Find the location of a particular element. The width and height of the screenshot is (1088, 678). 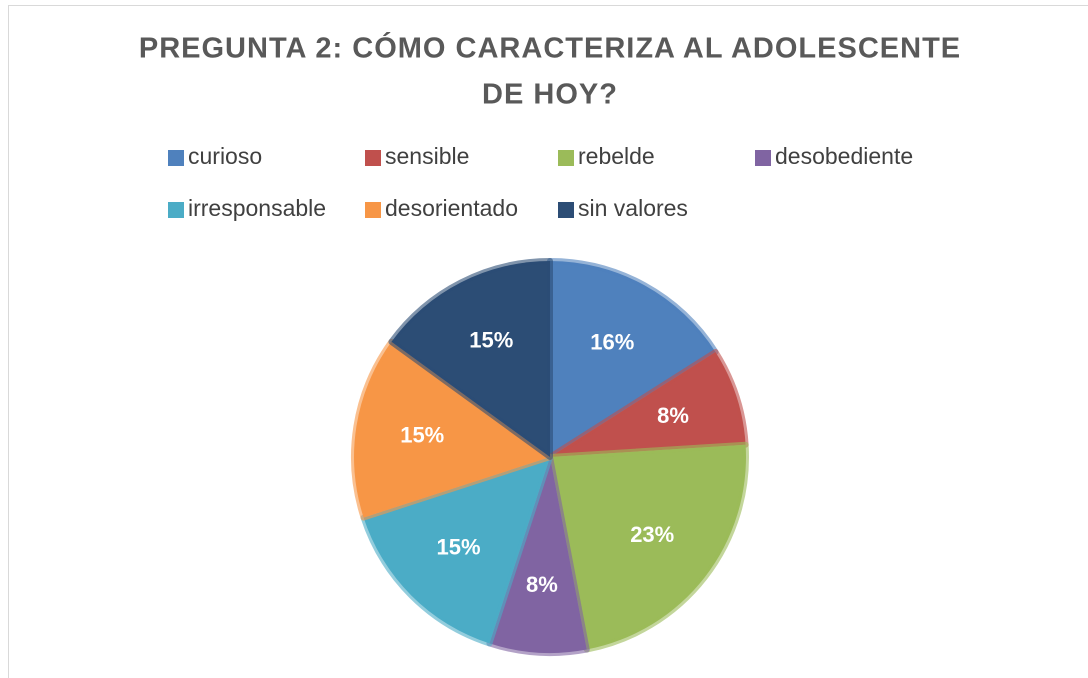

data-label: 23% is located at coordinates (652, 534).